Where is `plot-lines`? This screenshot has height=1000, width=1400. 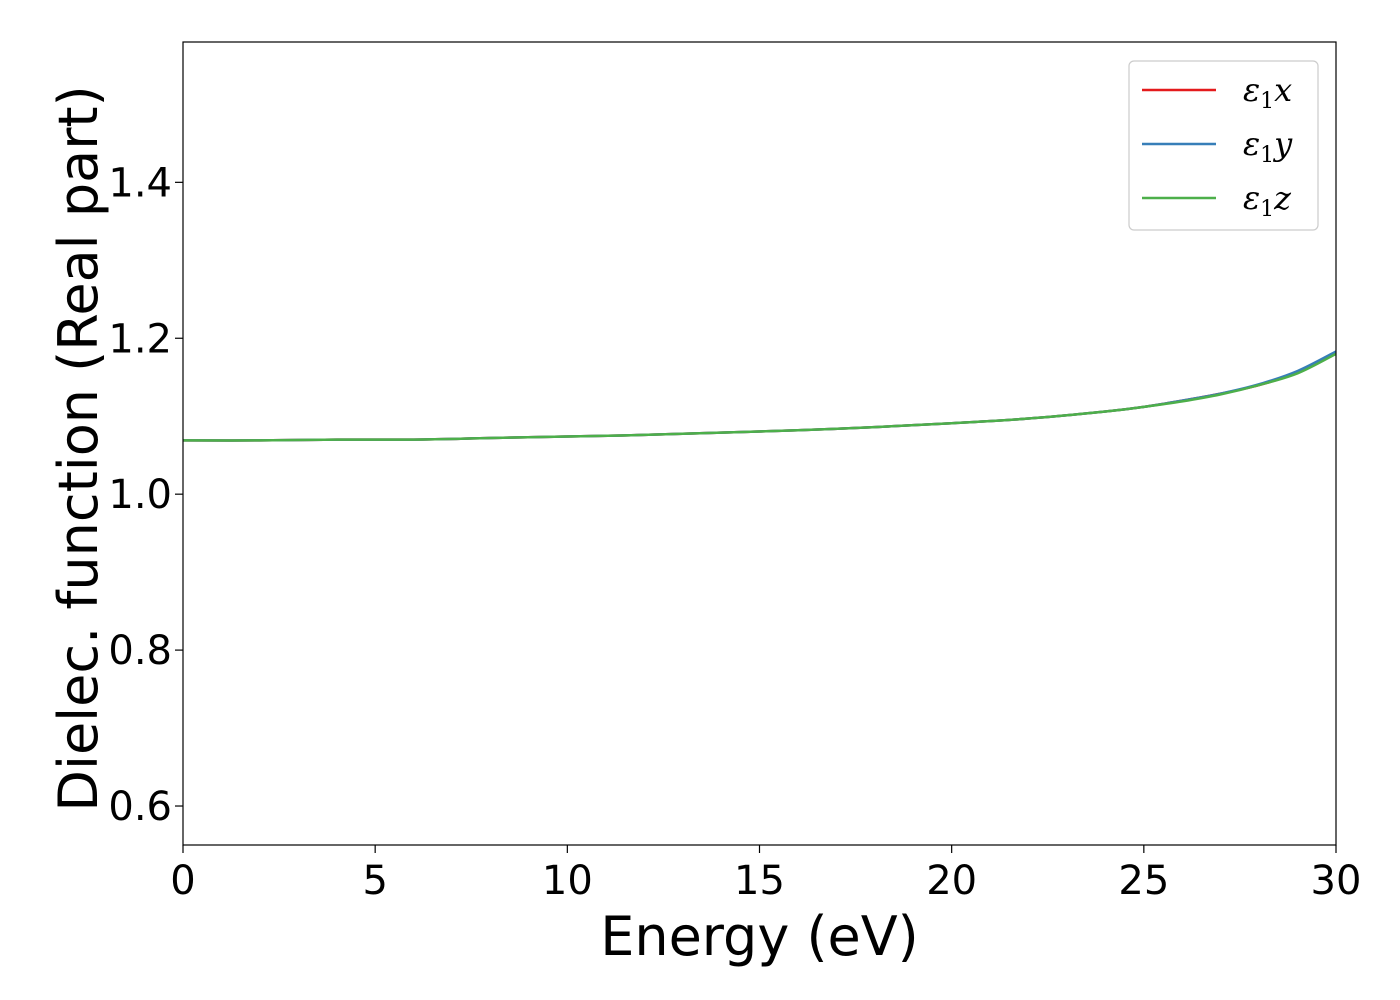
plot-lines is located at coordinates (759, 396).